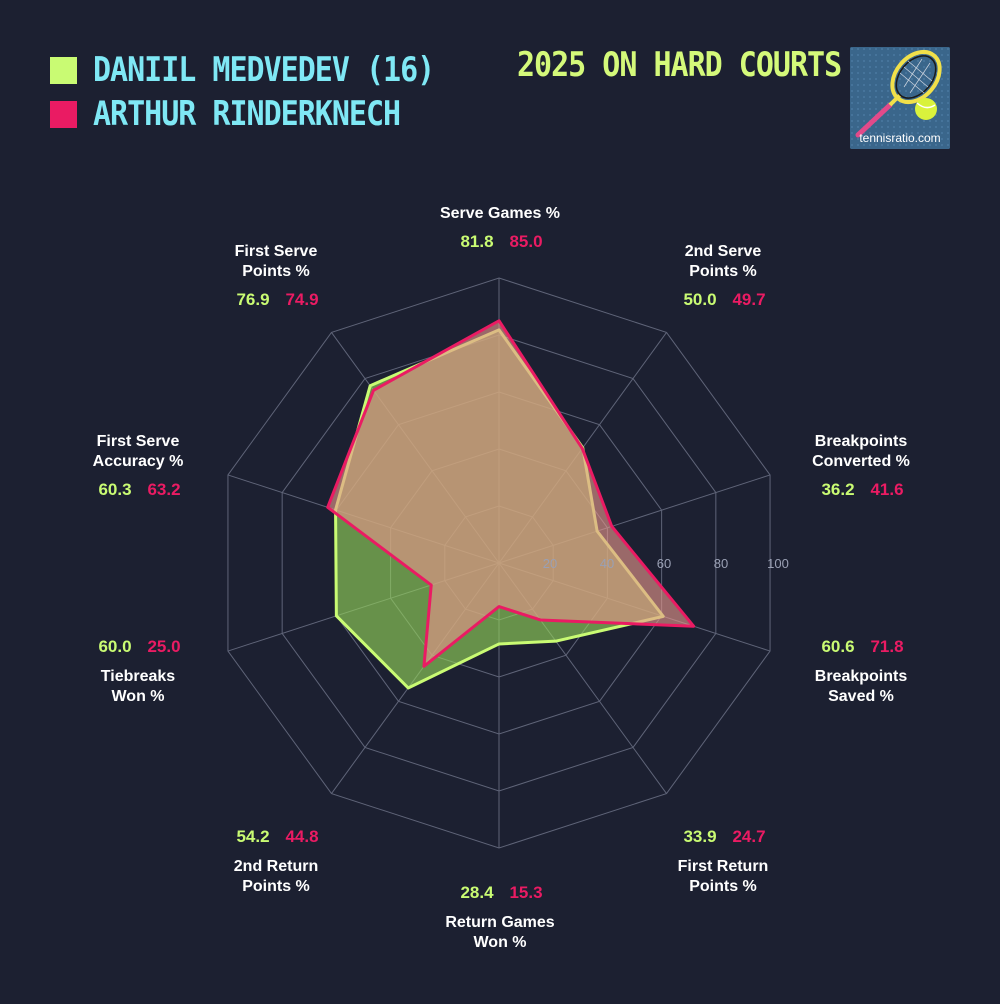 The height and width of the screenshot is (1004, 1000). I want to click on legend-item-player-1: DANIIL MEDVEDEV (16), so click(242, 70).